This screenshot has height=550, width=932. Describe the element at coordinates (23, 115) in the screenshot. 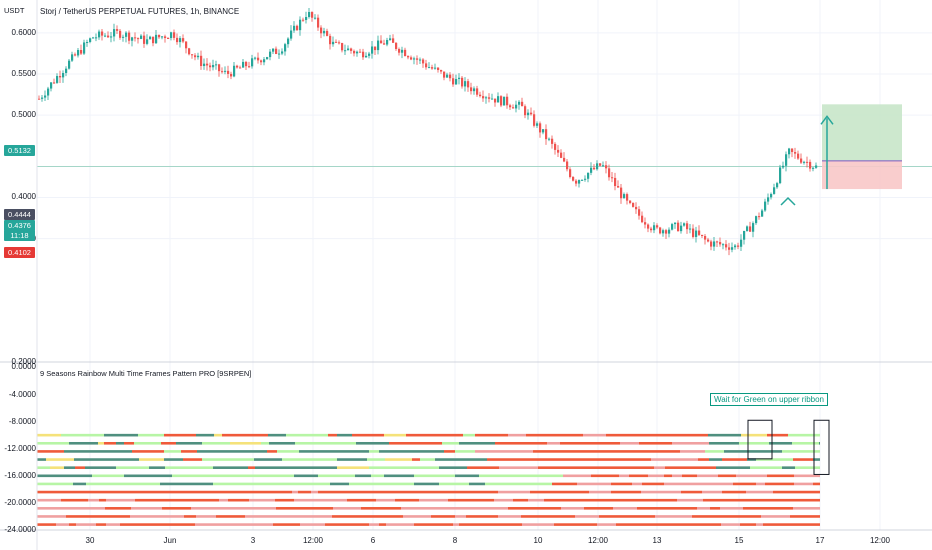

I see `y-tick-label: 0.5000` at that location.